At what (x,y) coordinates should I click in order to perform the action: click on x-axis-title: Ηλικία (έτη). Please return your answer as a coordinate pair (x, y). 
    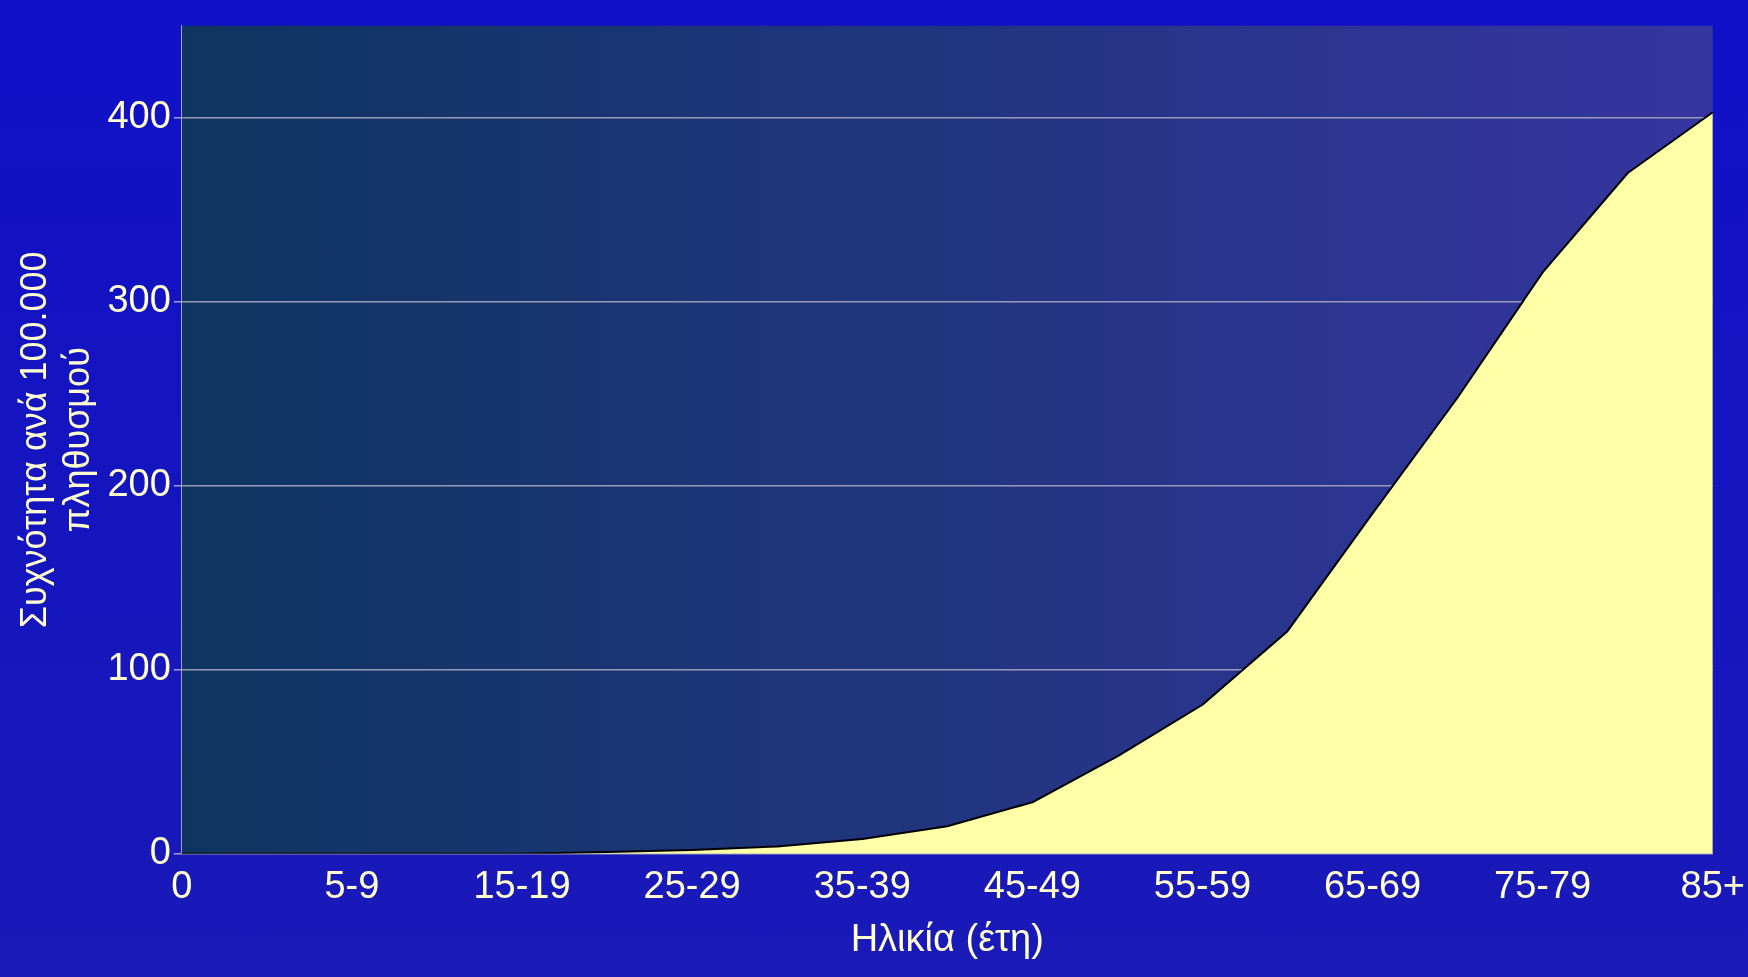
    Looking at the image, I should click on (947, 937).